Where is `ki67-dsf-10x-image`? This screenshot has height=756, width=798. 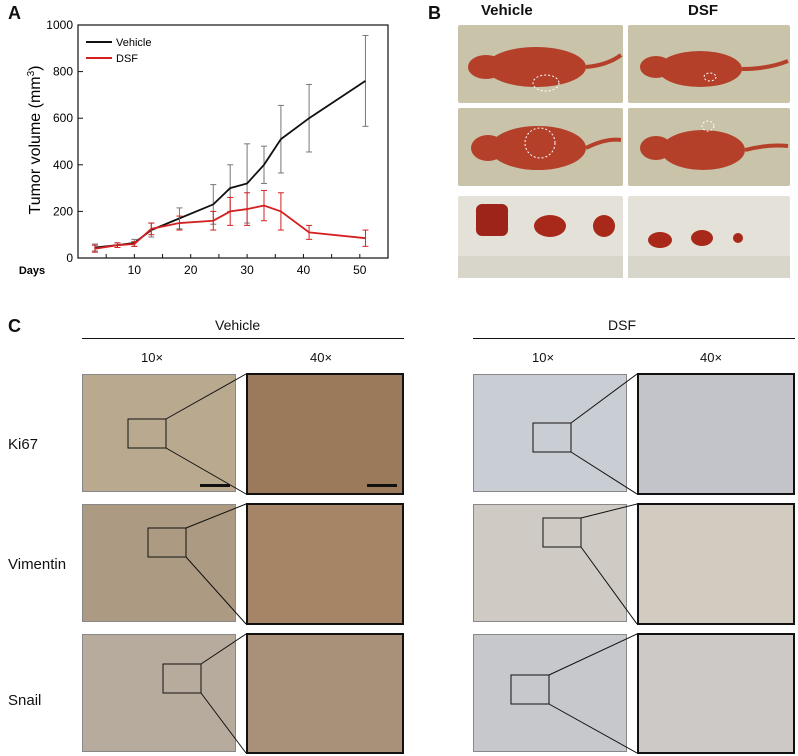 ki67-dsf-10x-image is located at coordinates (550, 433).